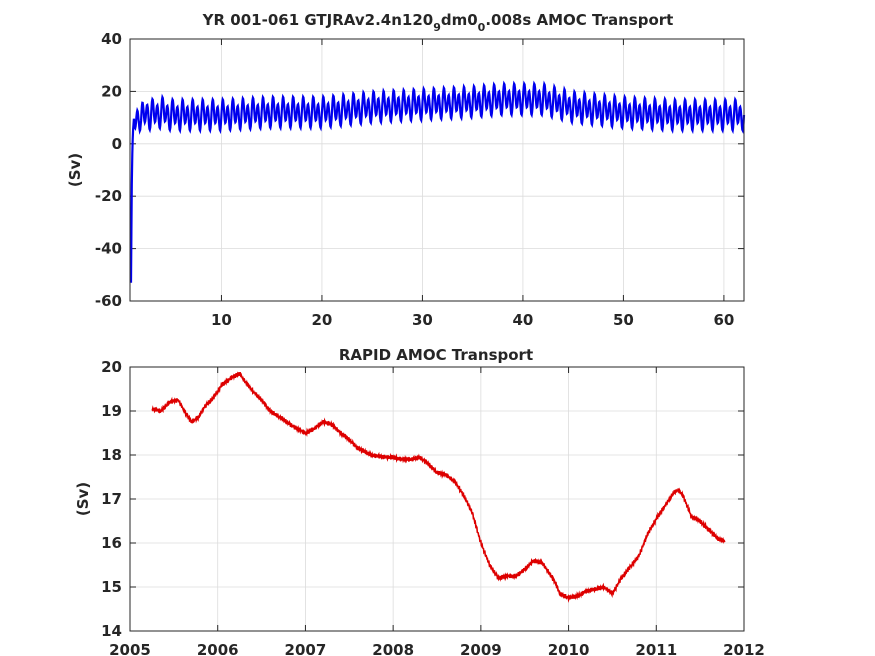  I want to click on x-tick-label: 10, so click(221, 320).